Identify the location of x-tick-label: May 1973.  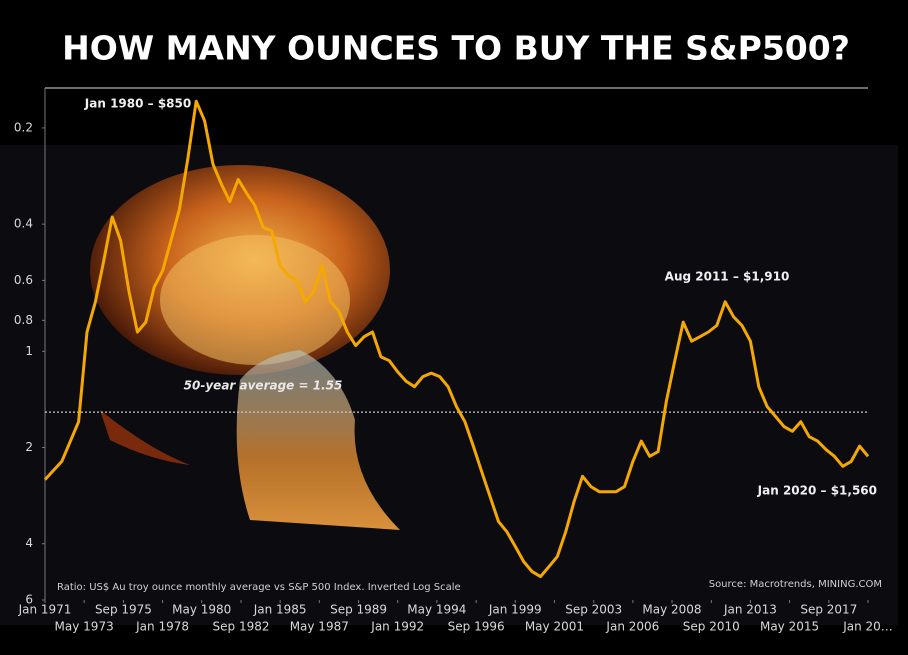
(84, 627).